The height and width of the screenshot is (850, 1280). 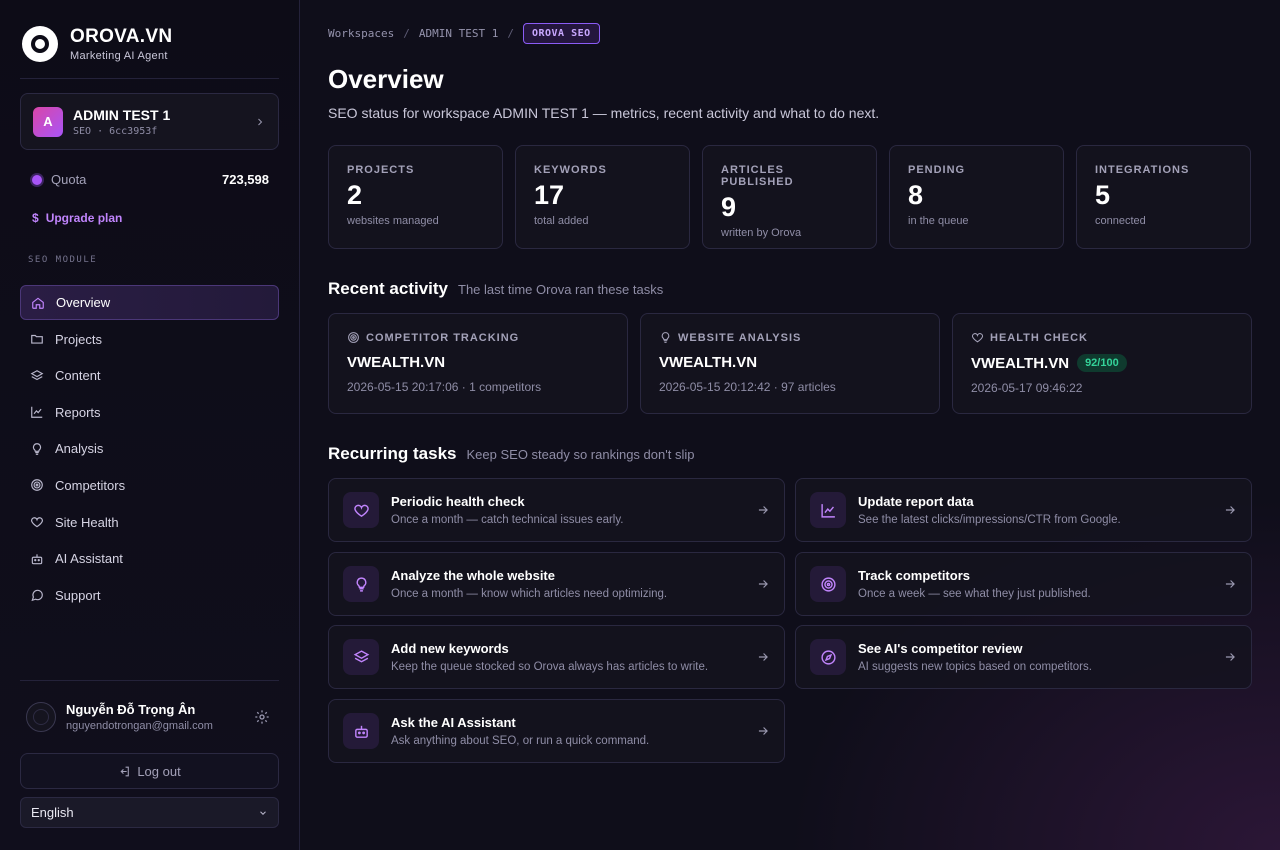 What do you see at coordinates (478, 337) in the screenshot?
I see `activity-label: COMPETITOR TRACKING` at bounding box center [478, 337].